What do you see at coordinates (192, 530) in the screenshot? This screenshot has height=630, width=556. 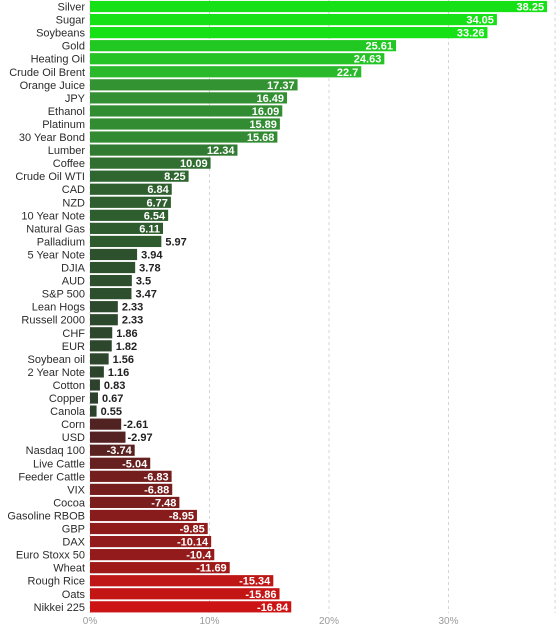 I see `value-label: -9.85` at bounding box center [192, 530].